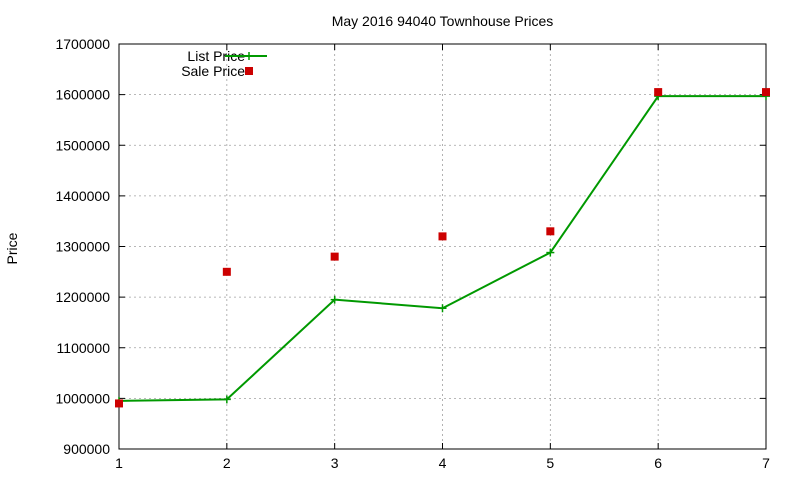 The width and height of the screenshot is (800, 480). I want to click on legend-plus-marker, so click(249, 56).